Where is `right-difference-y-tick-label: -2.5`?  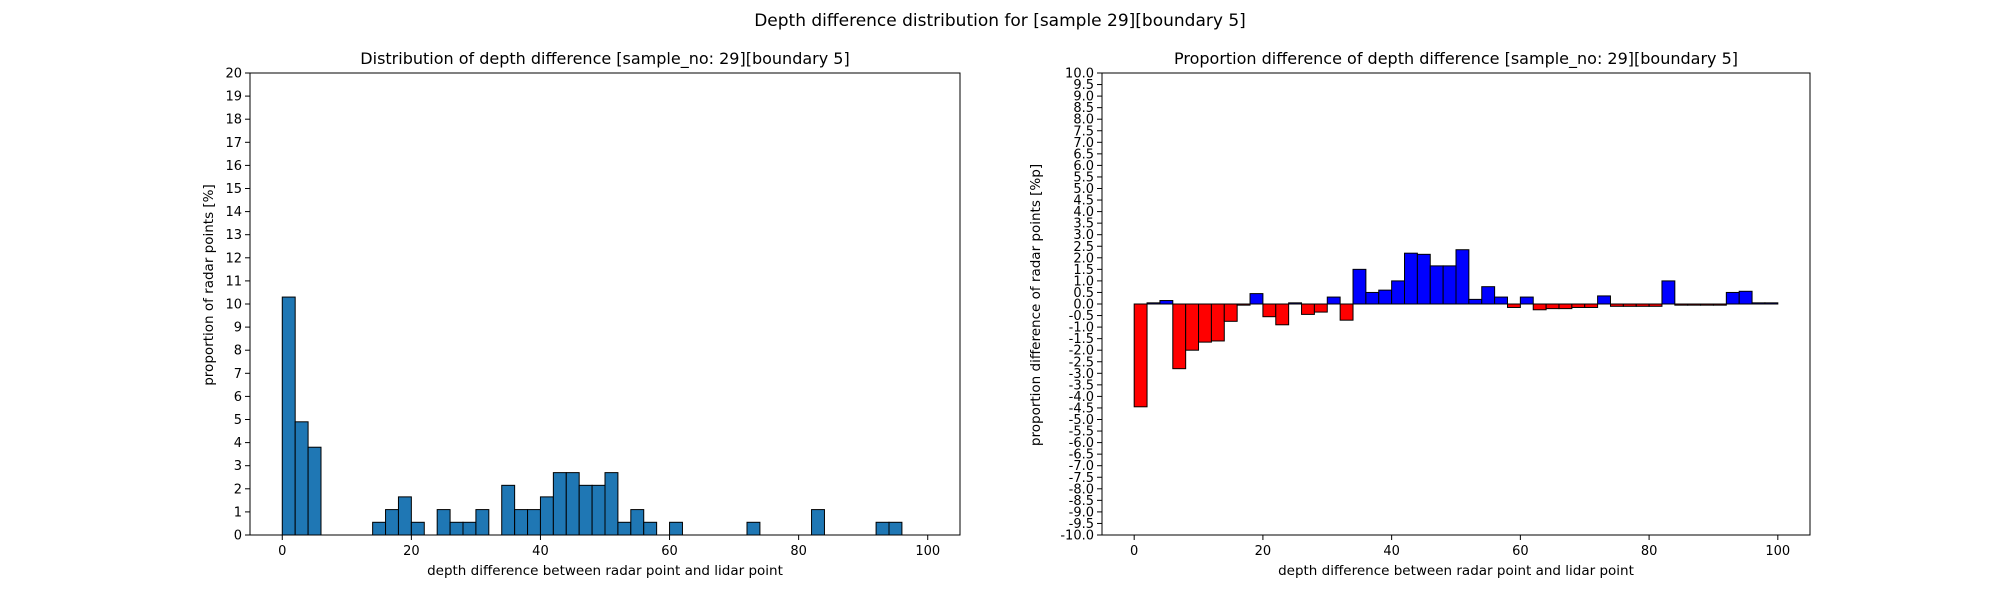
right-difference-y-tick-label: -2.5 is located at coordinates (1081, 362).